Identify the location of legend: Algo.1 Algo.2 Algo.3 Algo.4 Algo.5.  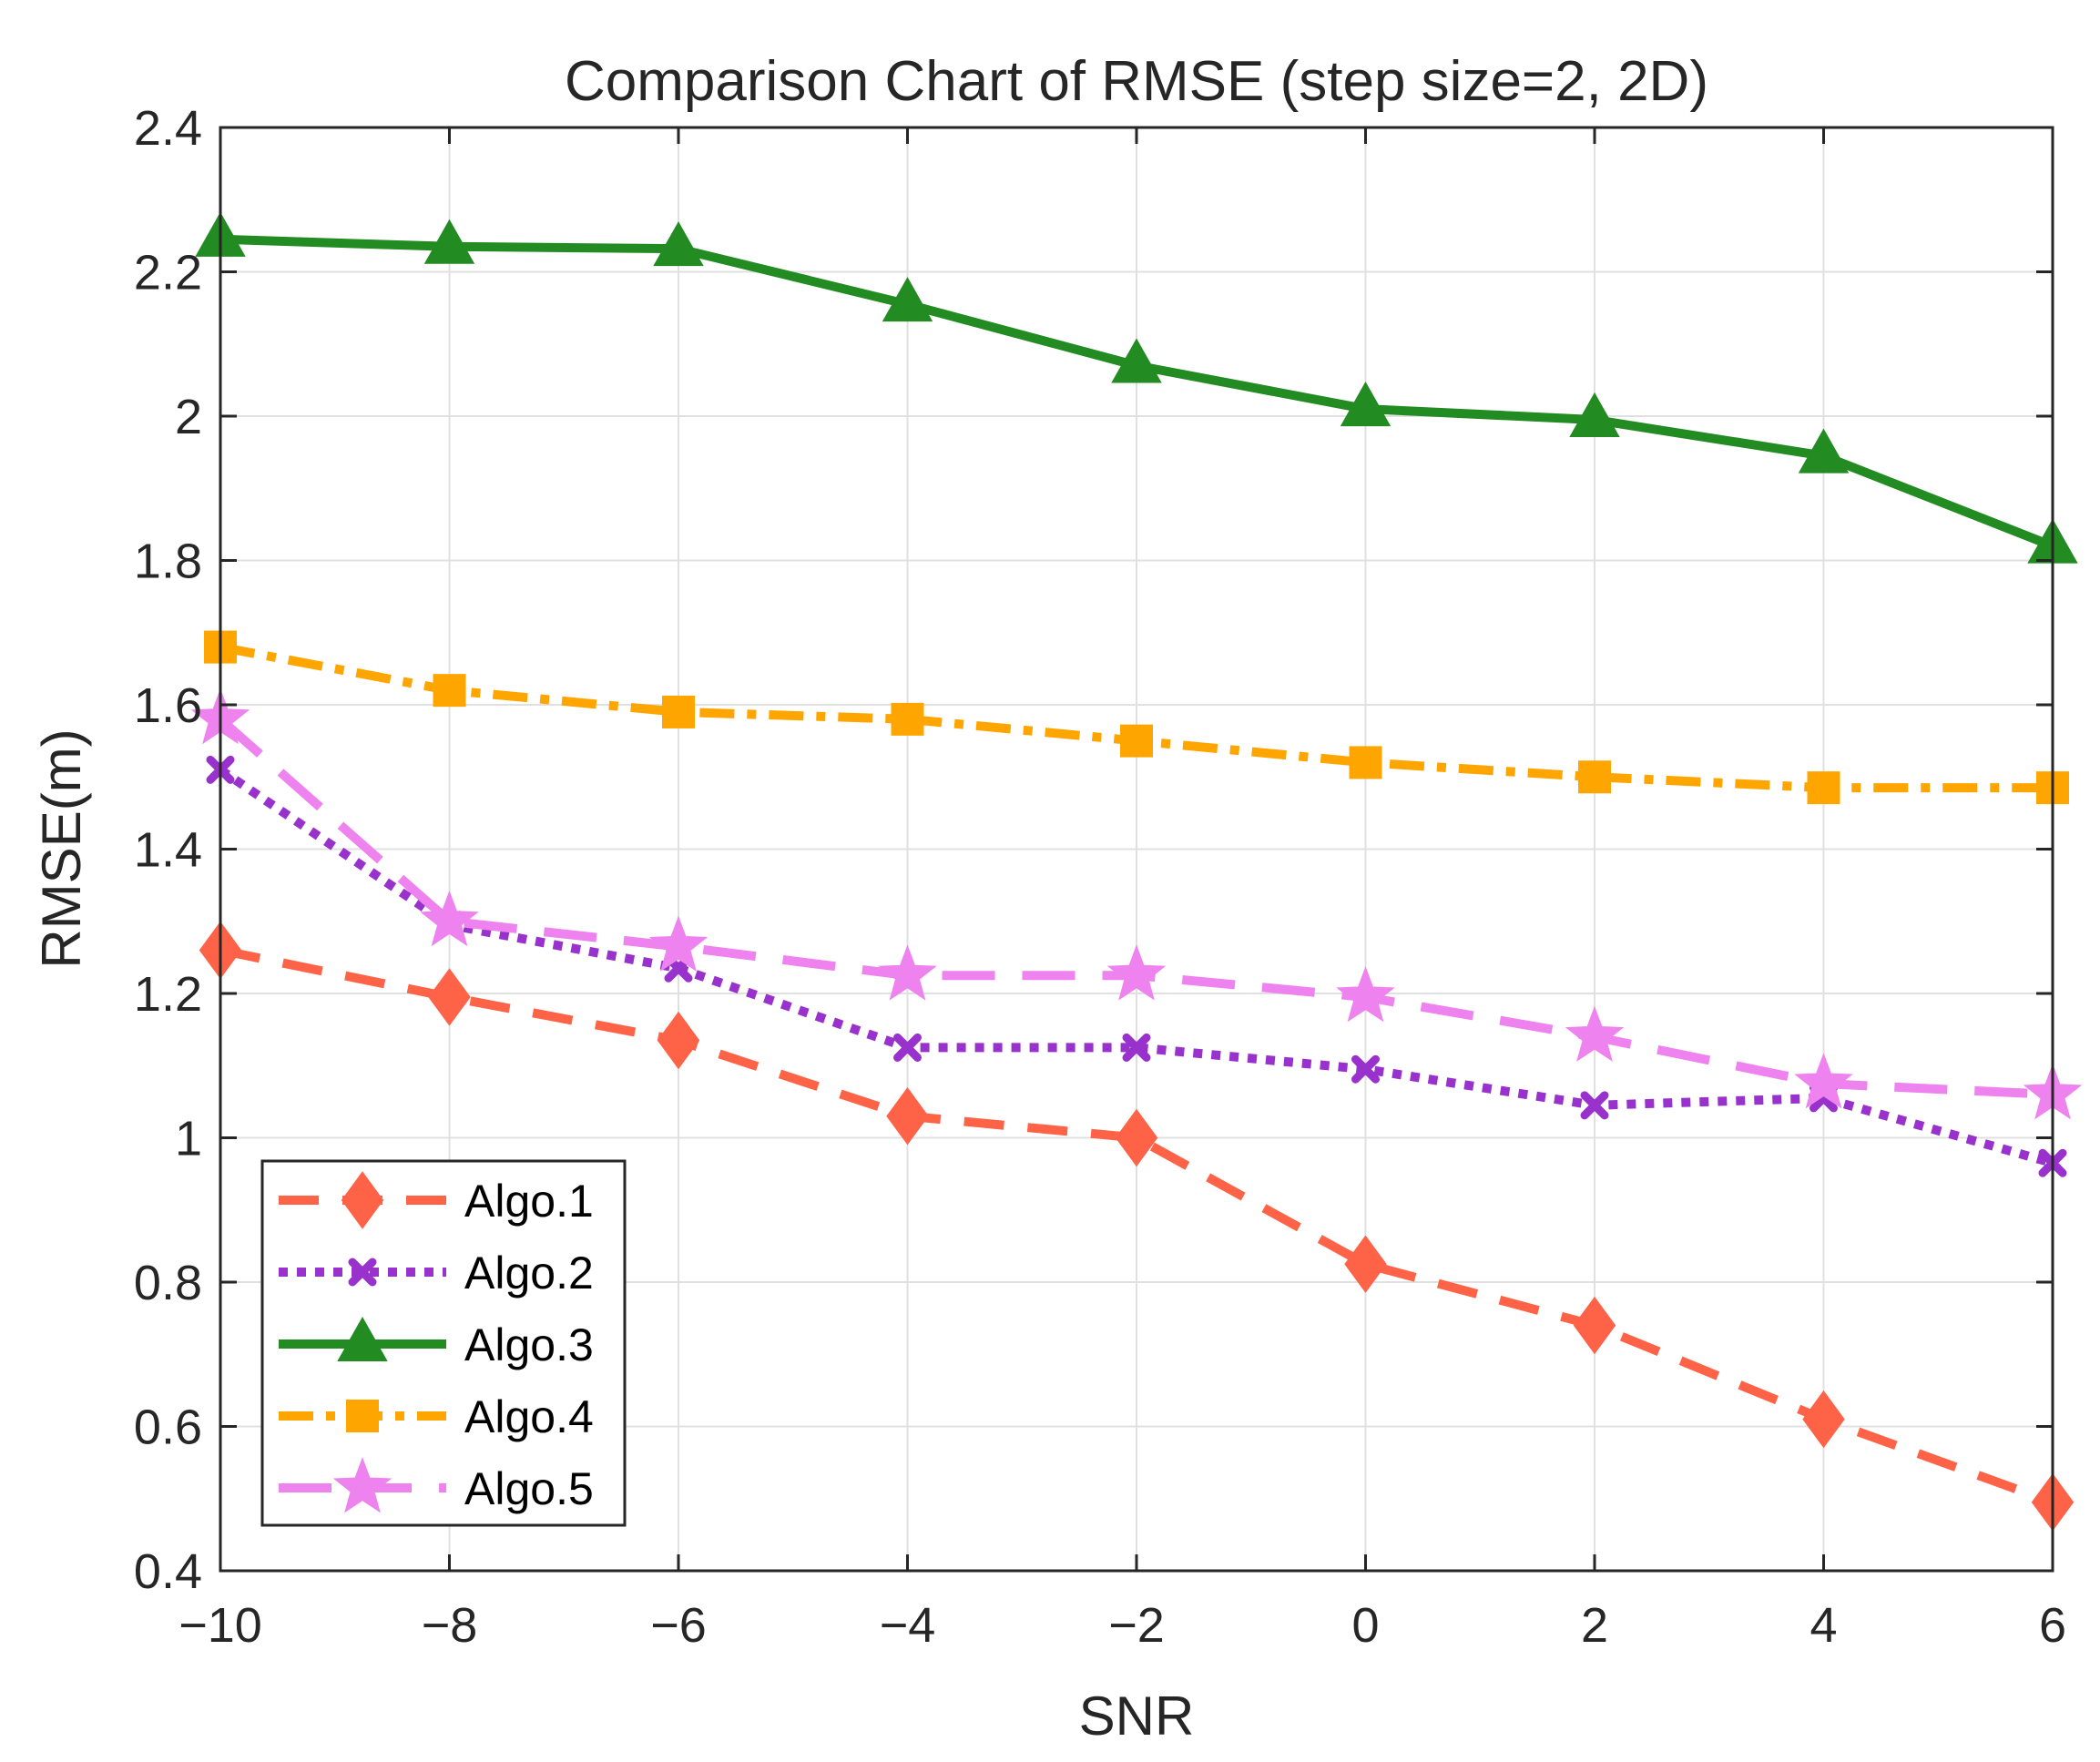
(443, 1343).